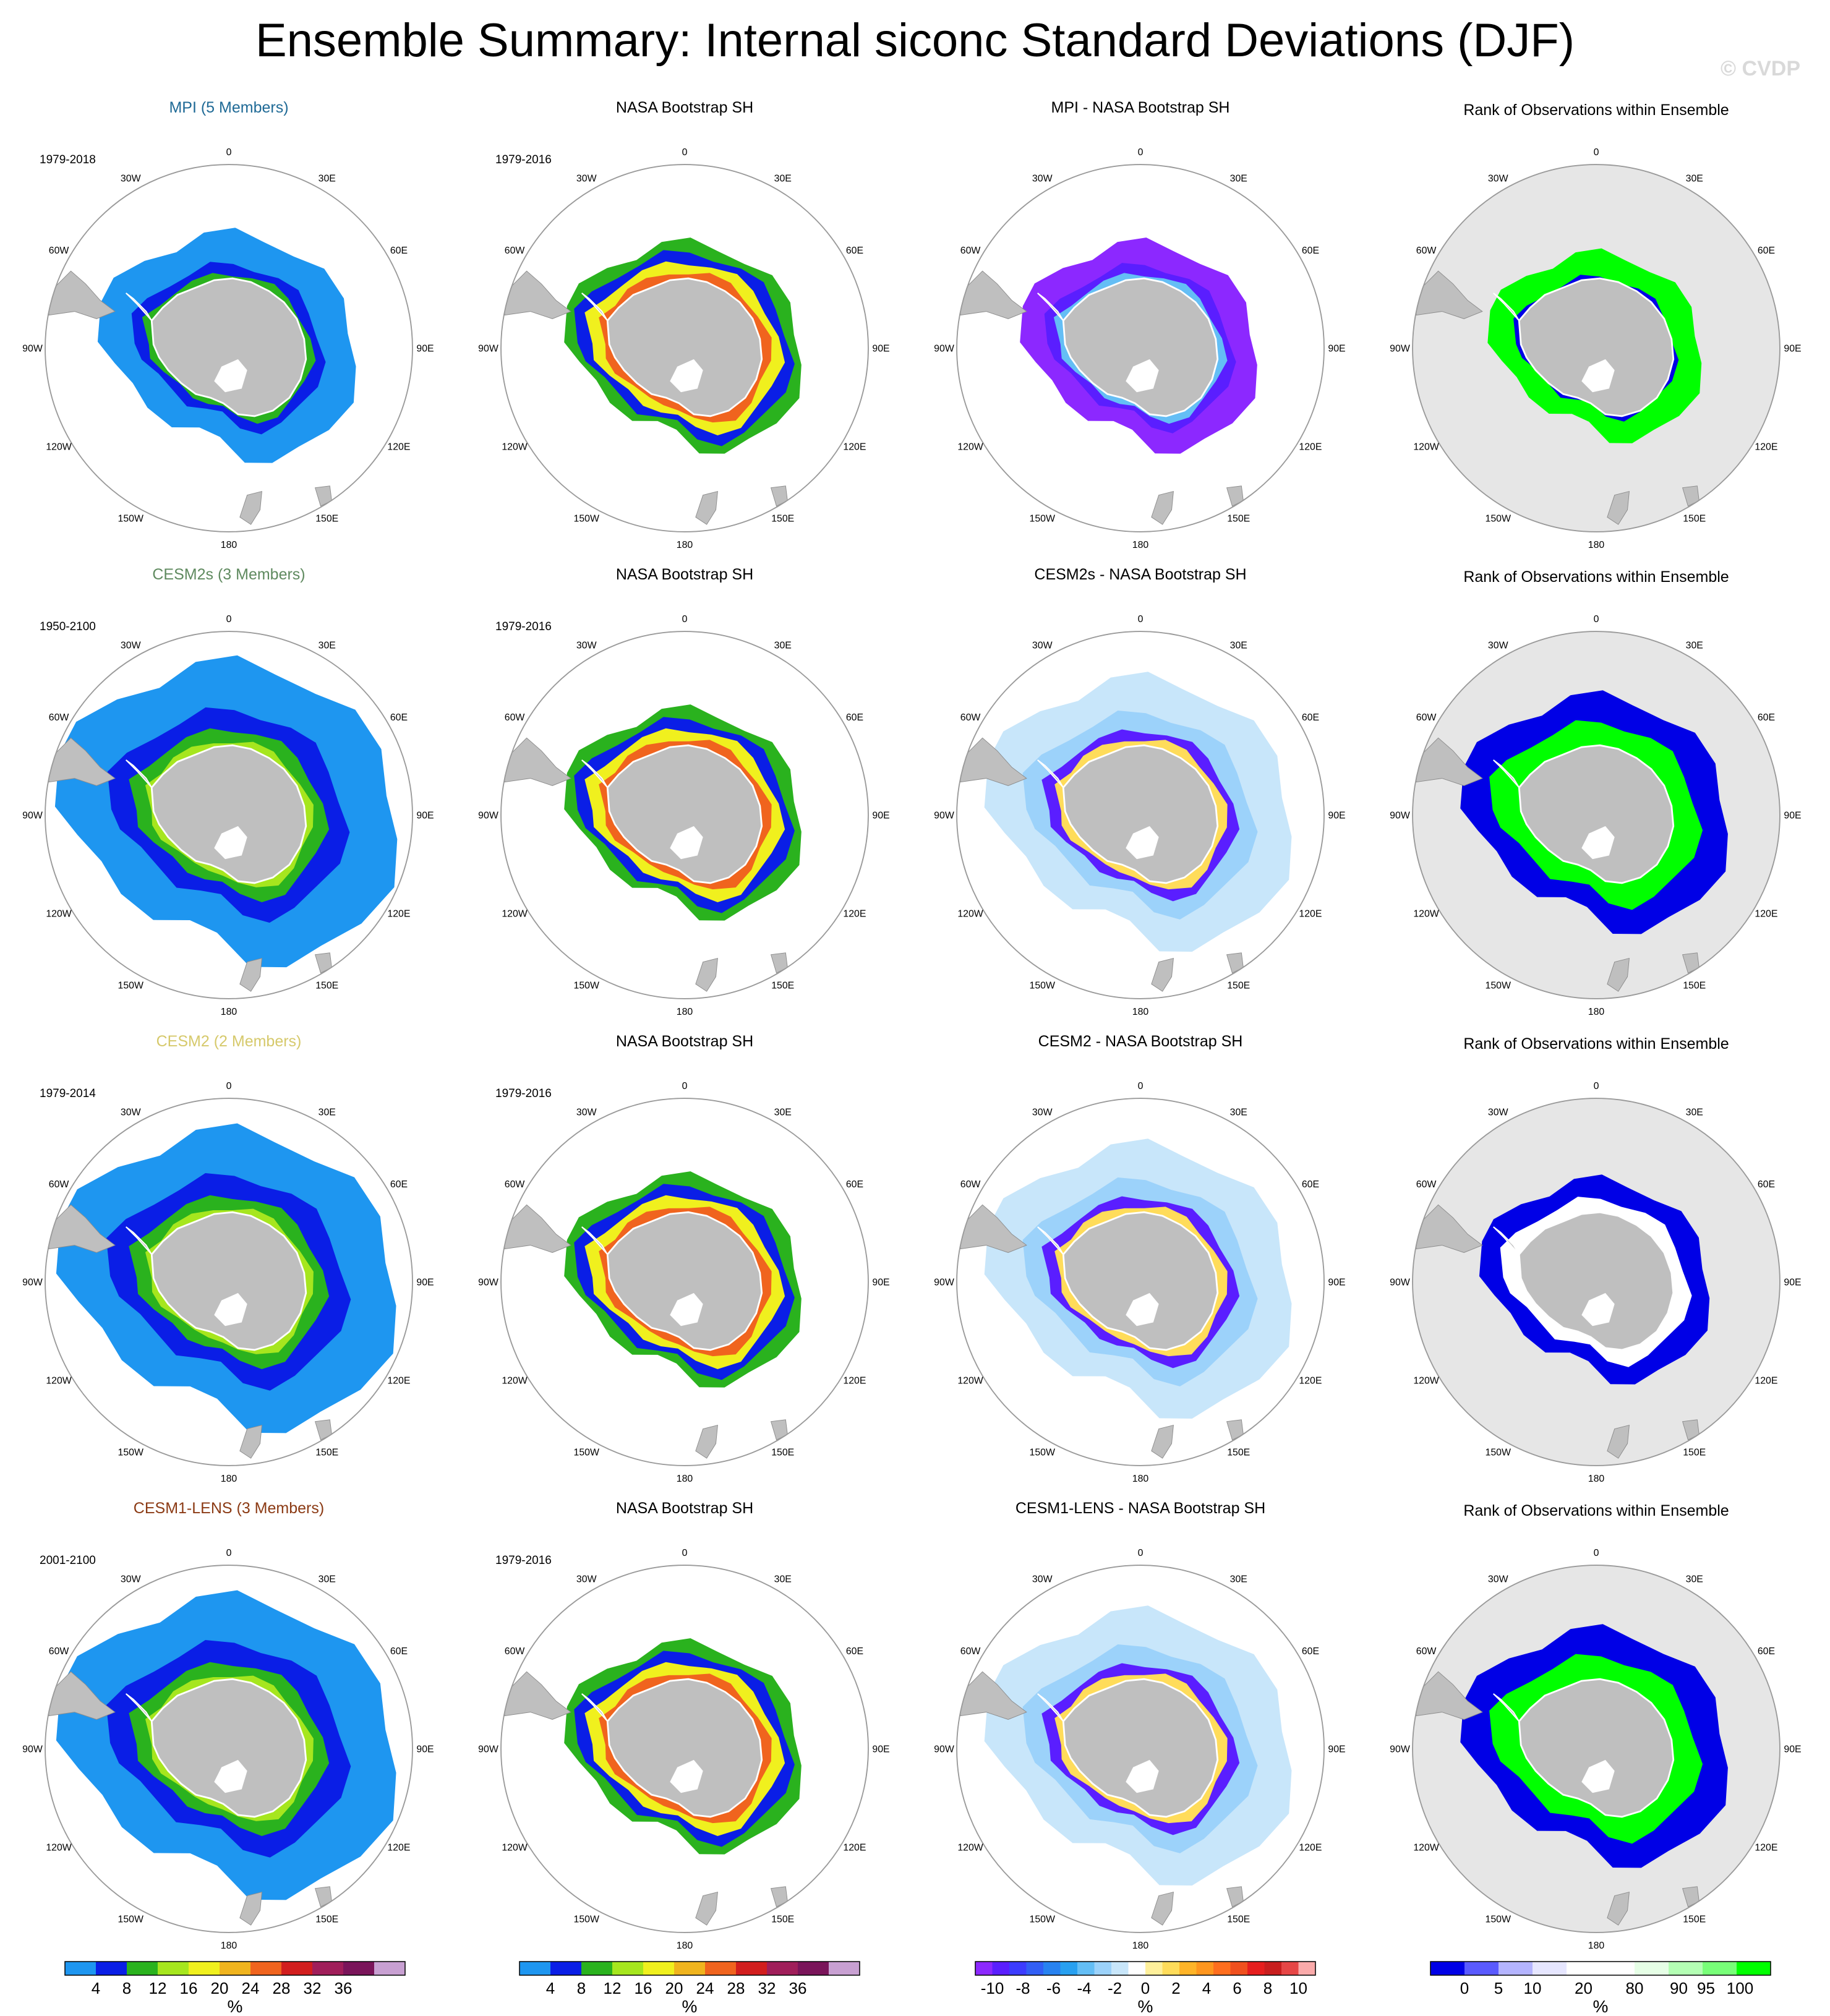  Describe the element at coordinates (1237, 1988) in the screenshot. I see `colorbar-tick-label: 6` at that location.